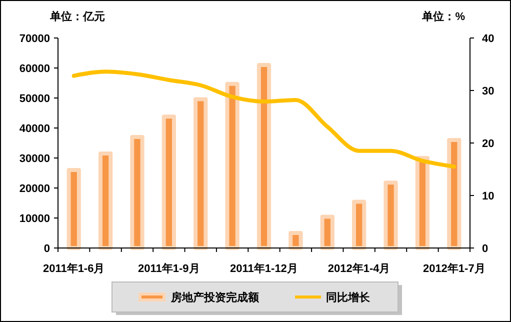 The image size is (511, 322). I want to click on y2-tick-label: 20, so click(488, 144).